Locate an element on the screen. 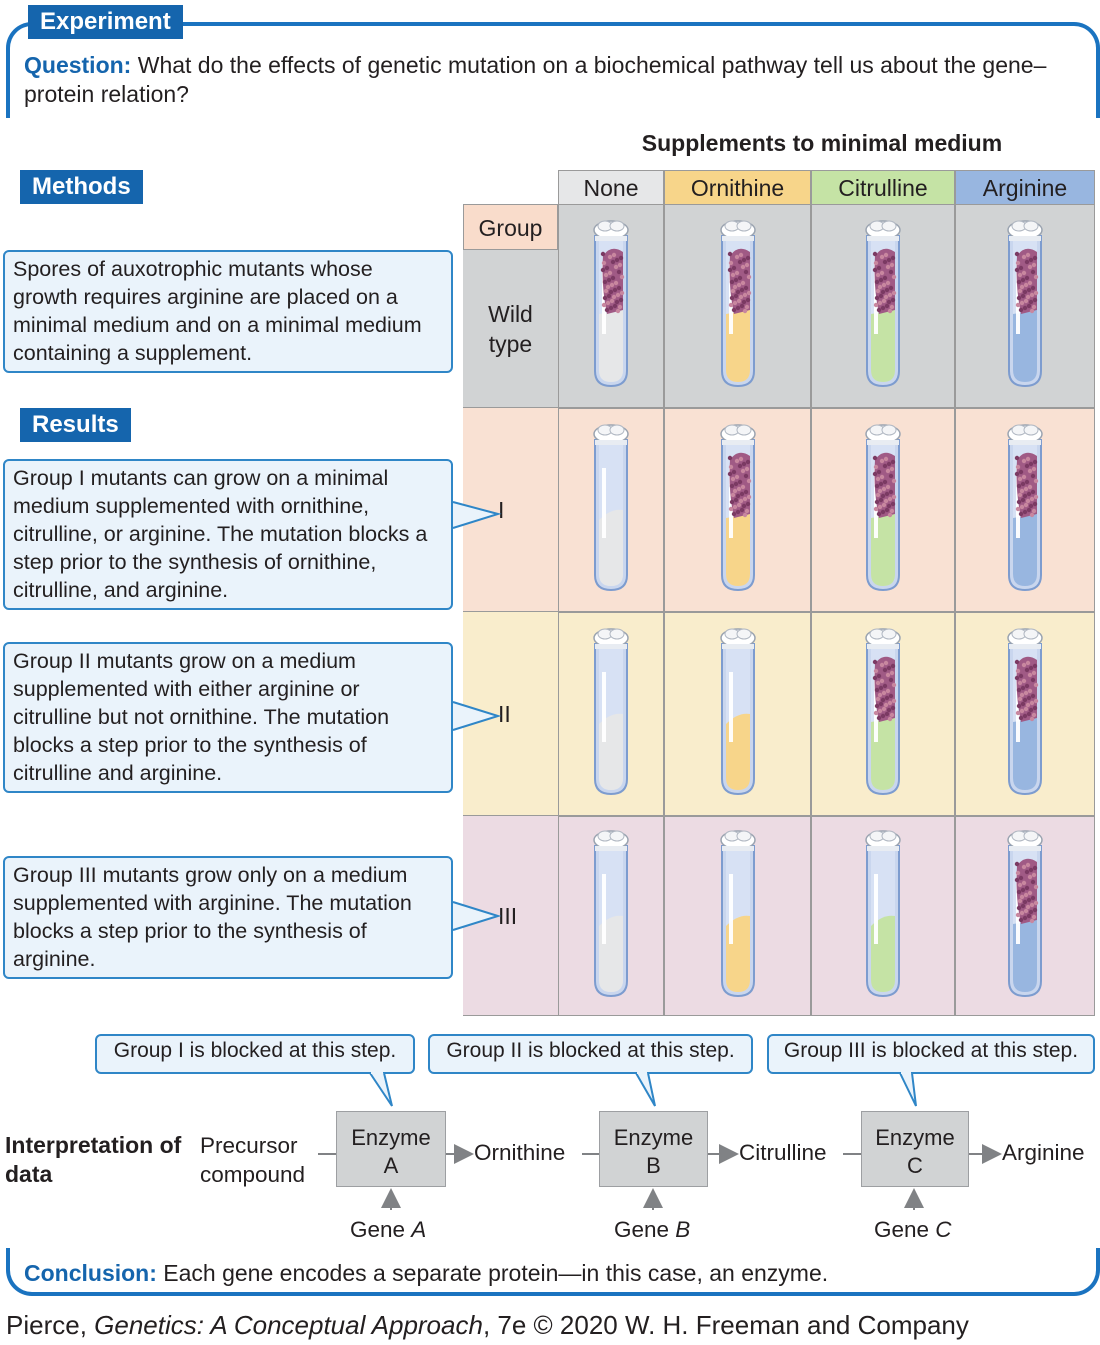  cell-group-ii-citrulline is located at coordinates (883, 714).